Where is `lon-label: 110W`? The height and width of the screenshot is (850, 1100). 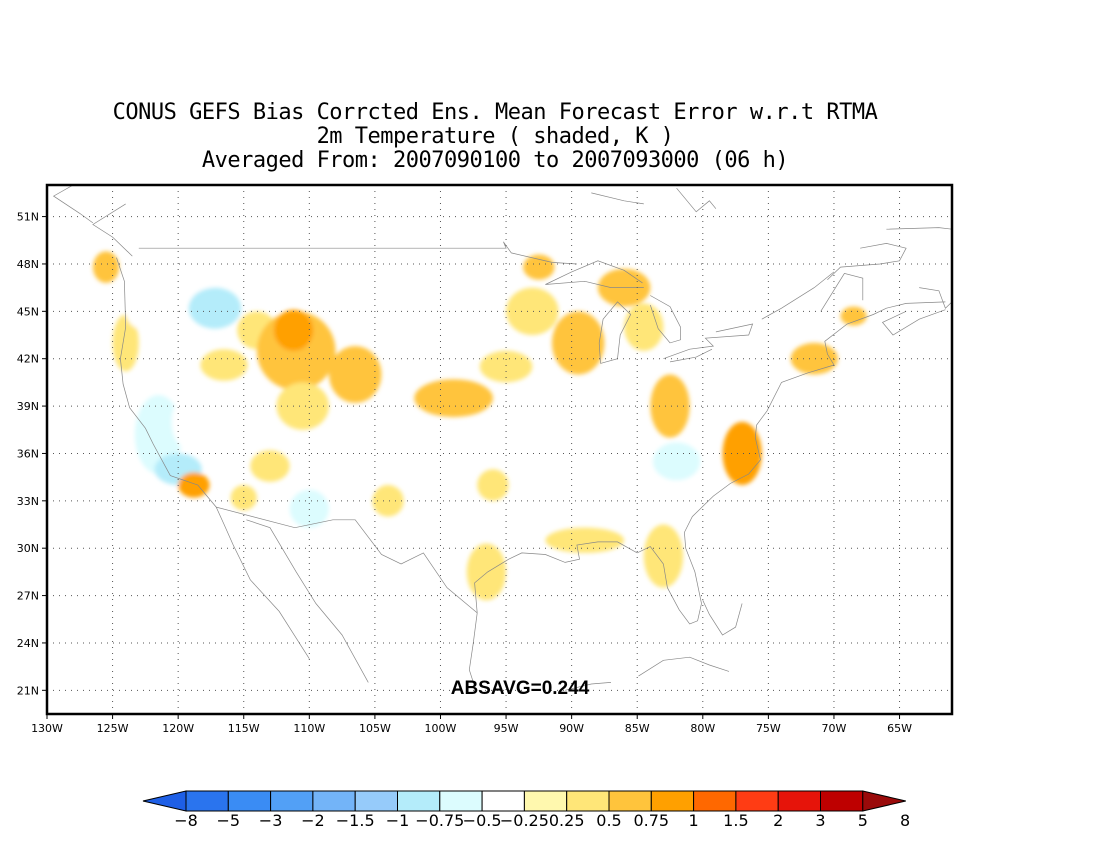 lon-label: 110W is located at coordinates (309, 728).